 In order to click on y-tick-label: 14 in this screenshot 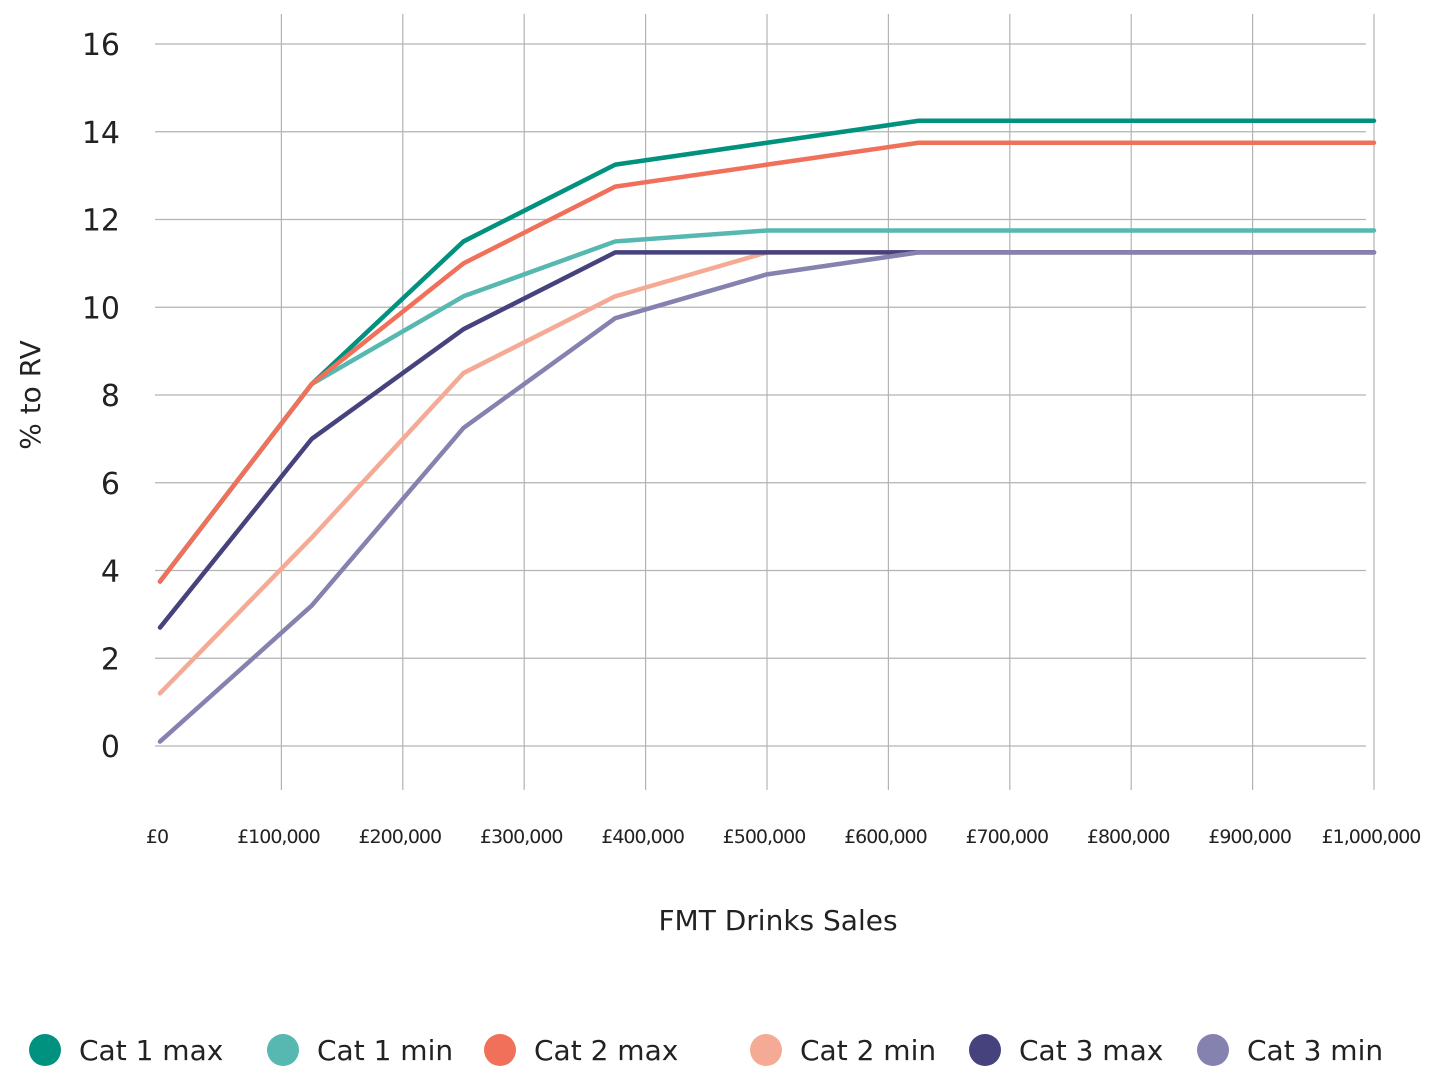, I will do `click(101, 133)`.